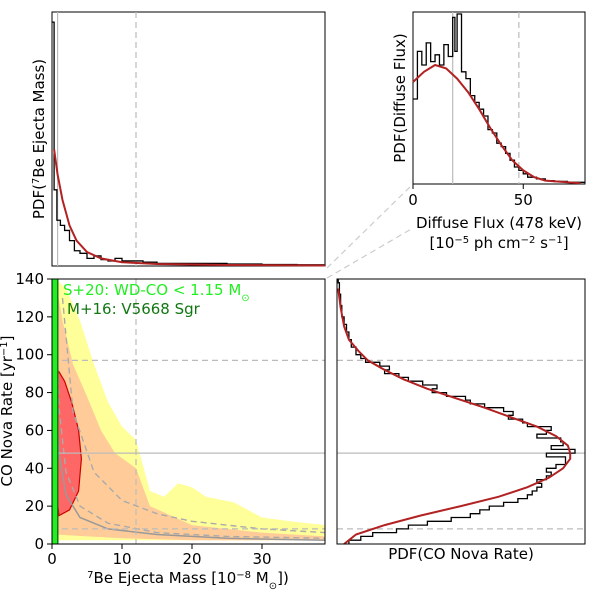 The image size is (598, 591). Describe the element at coordinates (461, 444) in the screenshot. I see `rate-pdf-reflines` at that location.